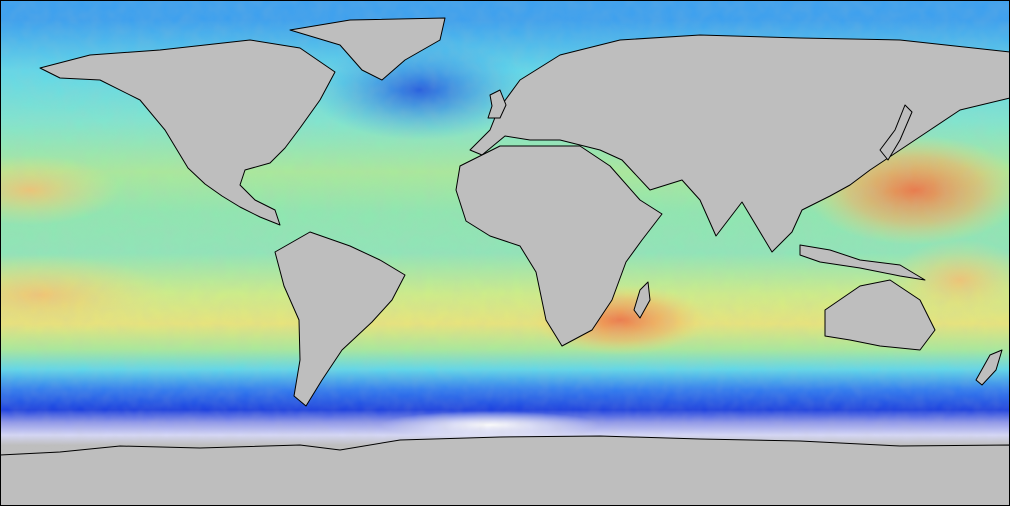 The height and width of the screenshot is (506, 1010). I want to click on uk, so click(497, 104).